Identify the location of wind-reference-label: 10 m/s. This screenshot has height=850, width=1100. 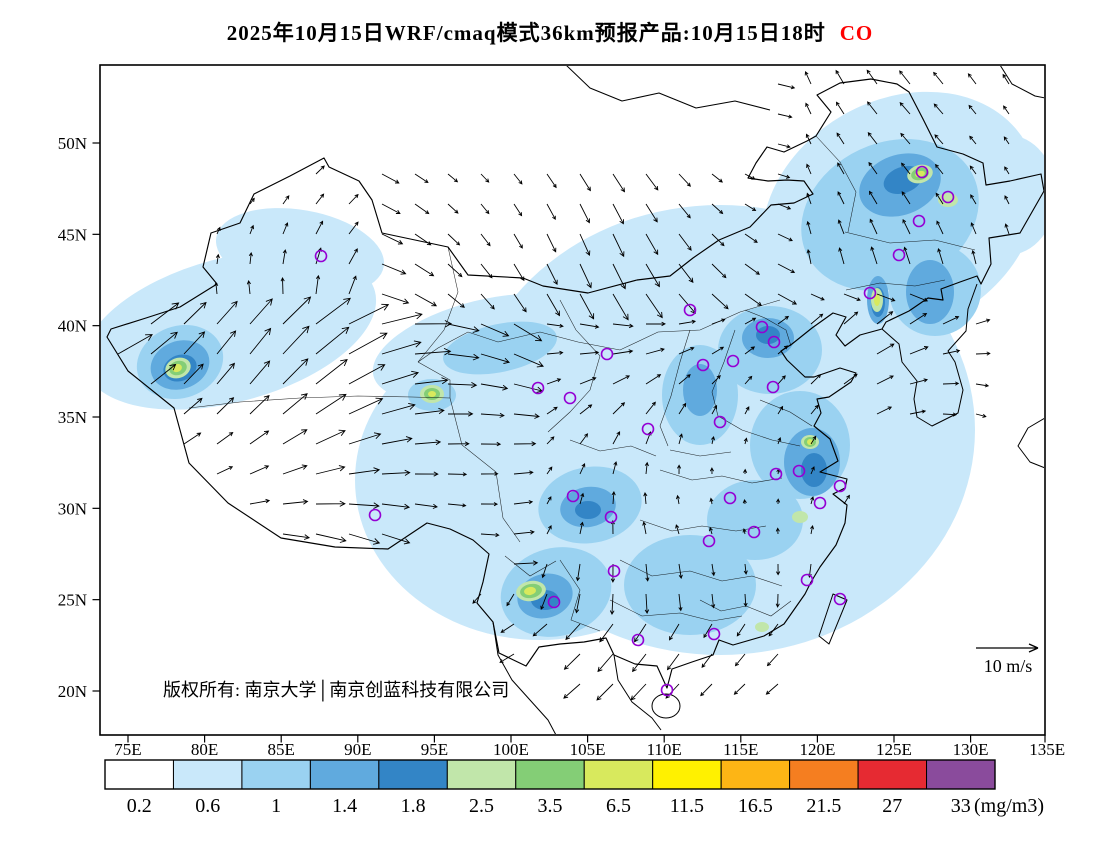
(1008, 666).